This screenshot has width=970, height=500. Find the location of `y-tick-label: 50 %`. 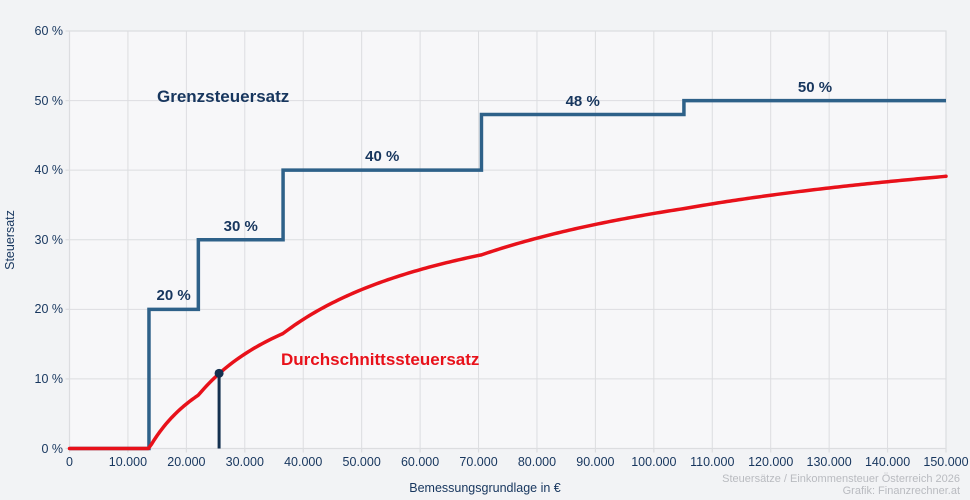

y-tick-label: 50 % is located at coordinates (49, 100).